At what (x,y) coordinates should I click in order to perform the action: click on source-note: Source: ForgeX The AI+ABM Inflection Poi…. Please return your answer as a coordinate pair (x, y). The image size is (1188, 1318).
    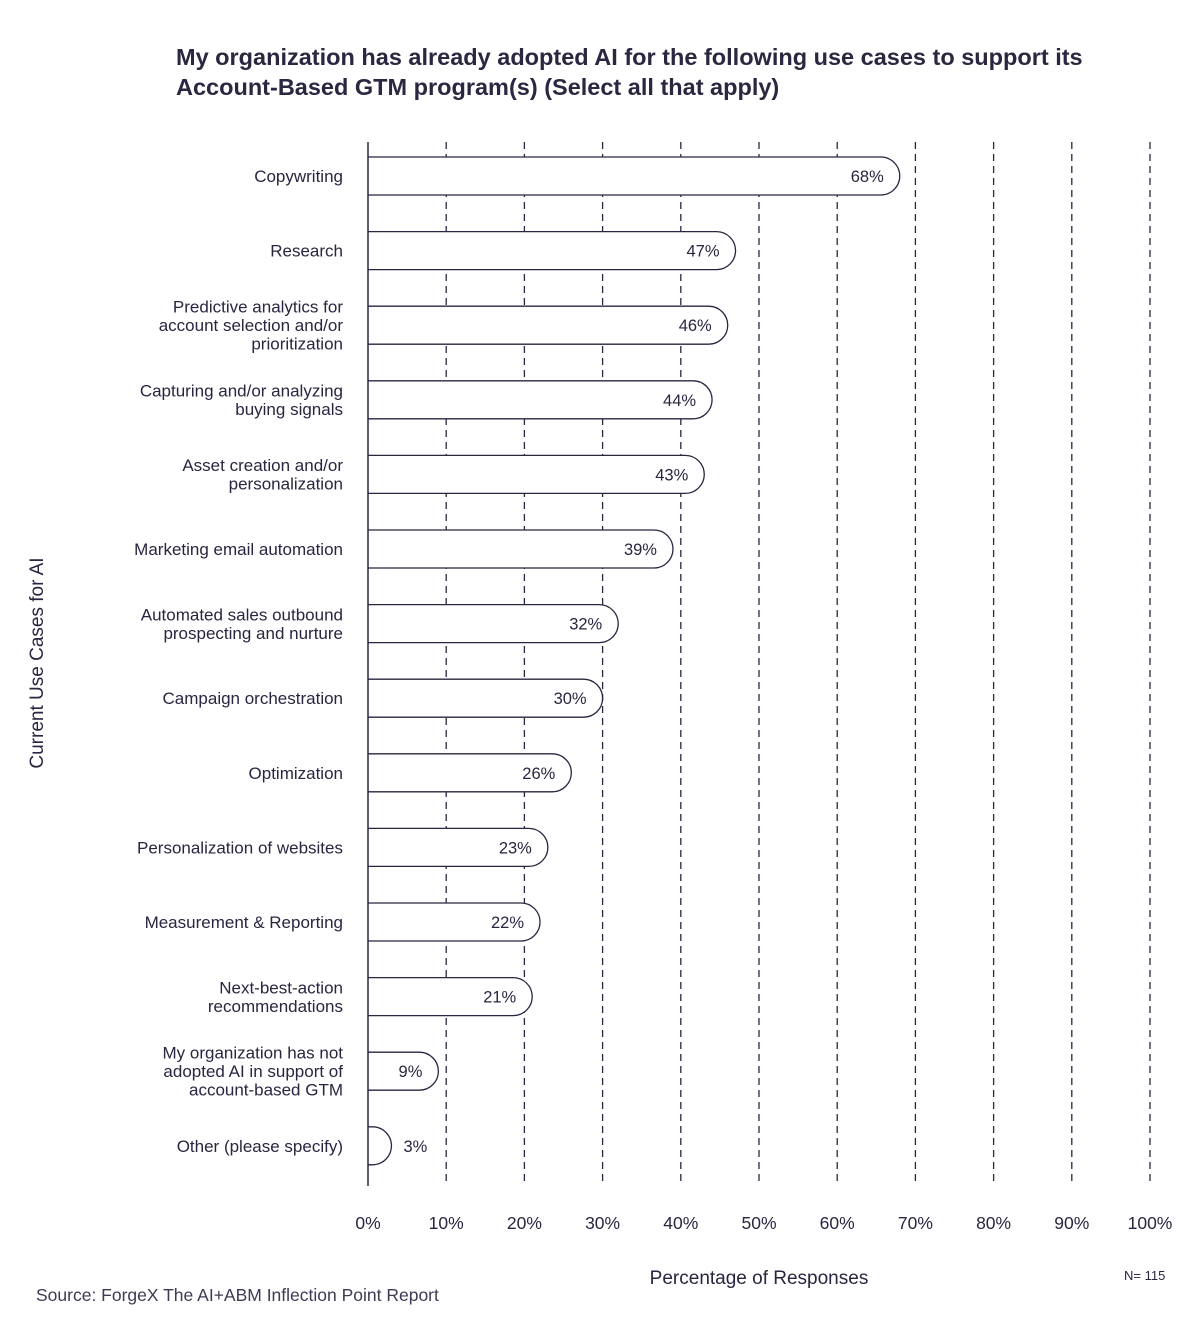
    Looking at the image, I should click on (237, 1295).